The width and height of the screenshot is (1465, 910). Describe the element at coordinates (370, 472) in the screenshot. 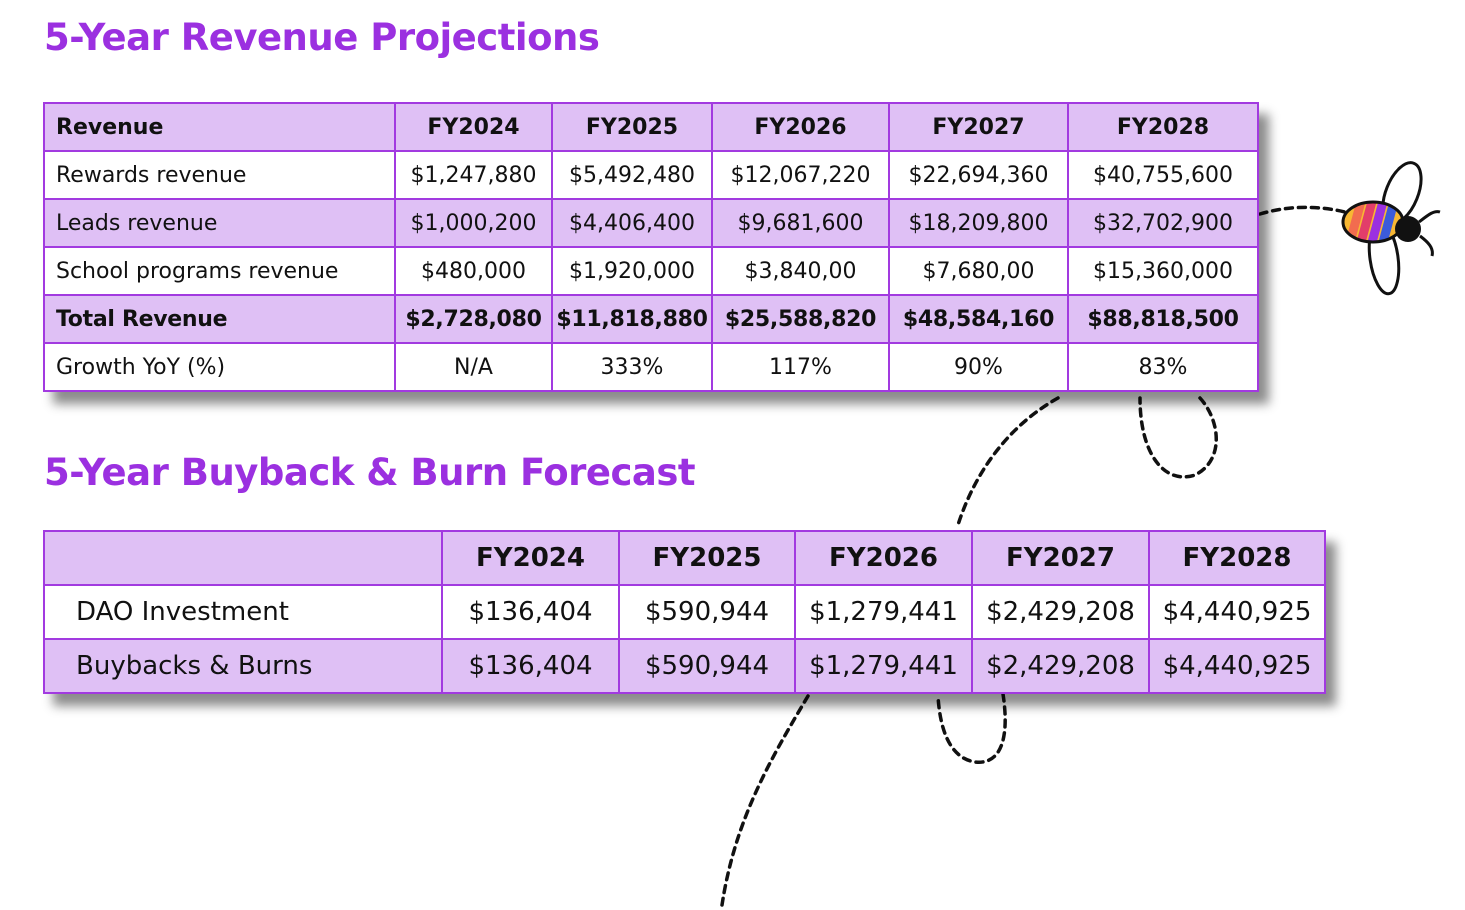

I see `buyback-section-title: 5-Year Buyback & Burn Forecast` at that location.